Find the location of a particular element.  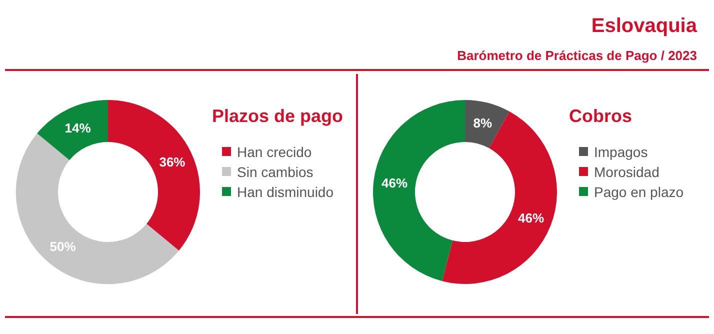

text: Barómetro de Prácticas de Pago / 2023 is located at coordinates (577, 55).